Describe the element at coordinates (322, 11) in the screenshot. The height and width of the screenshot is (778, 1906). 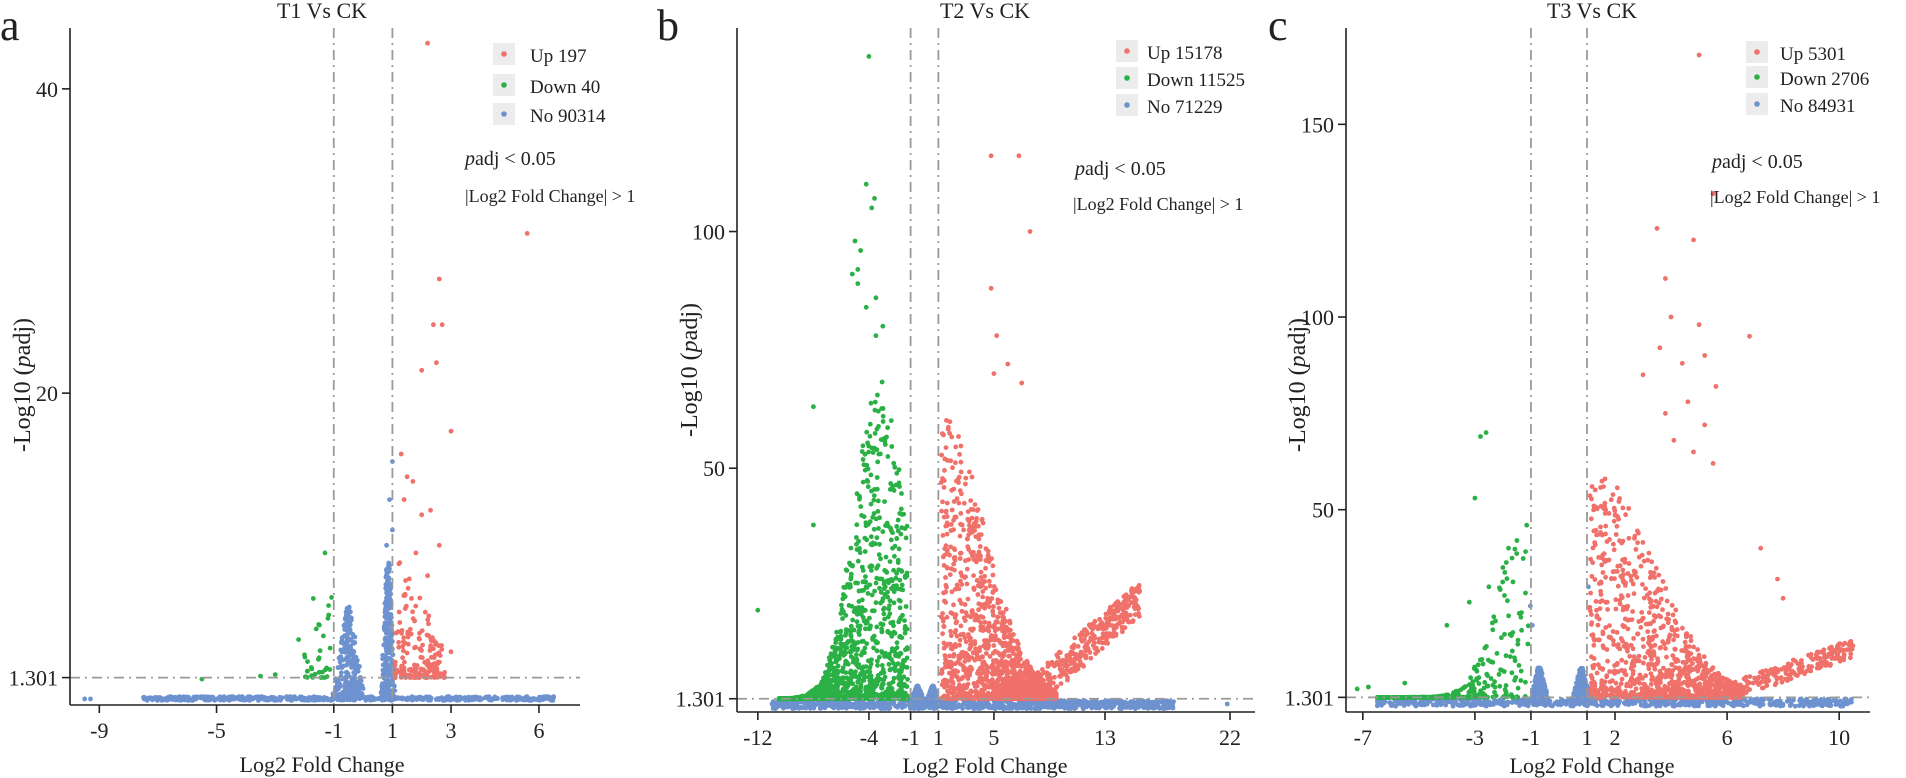
I see `panel-a-title: T1 Vs CK` at that location.